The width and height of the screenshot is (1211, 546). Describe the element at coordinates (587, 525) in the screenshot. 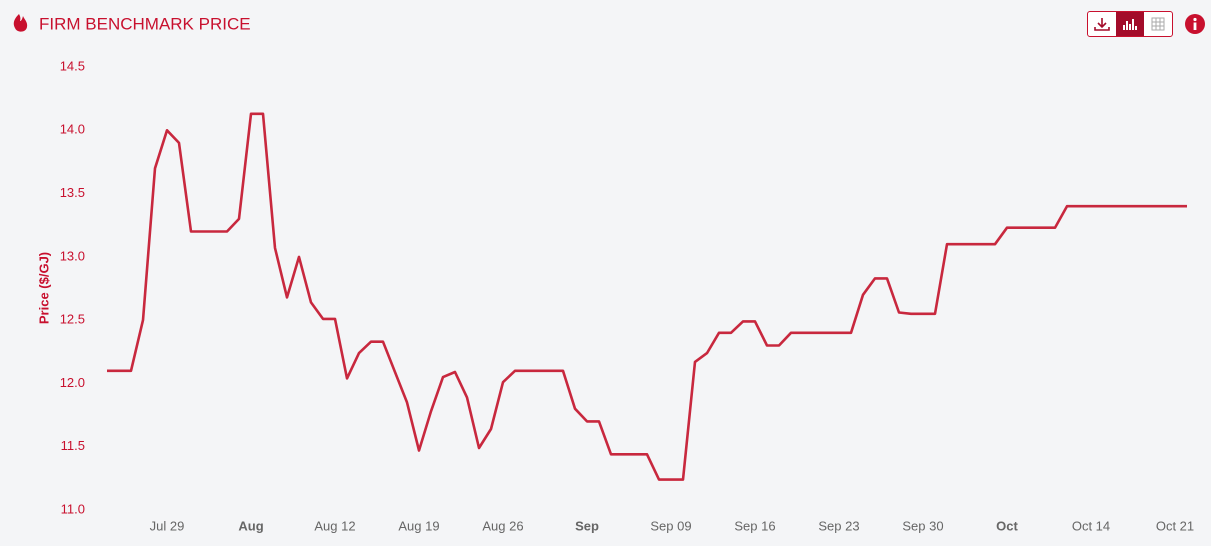

I see `x-tick-label: Sep` at that location.